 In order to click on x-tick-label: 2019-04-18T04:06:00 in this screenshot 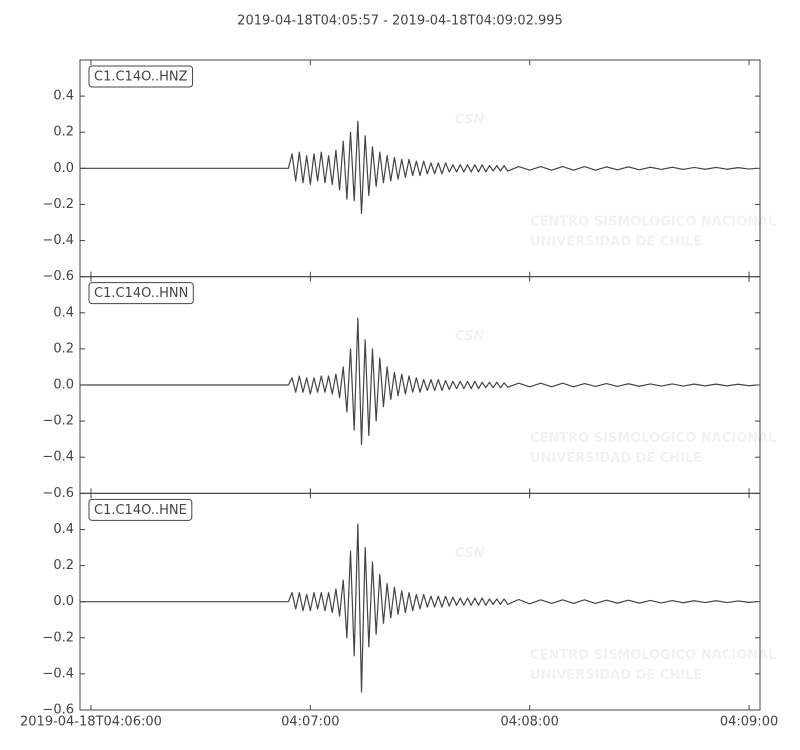, I will do `click(91, 722)`.